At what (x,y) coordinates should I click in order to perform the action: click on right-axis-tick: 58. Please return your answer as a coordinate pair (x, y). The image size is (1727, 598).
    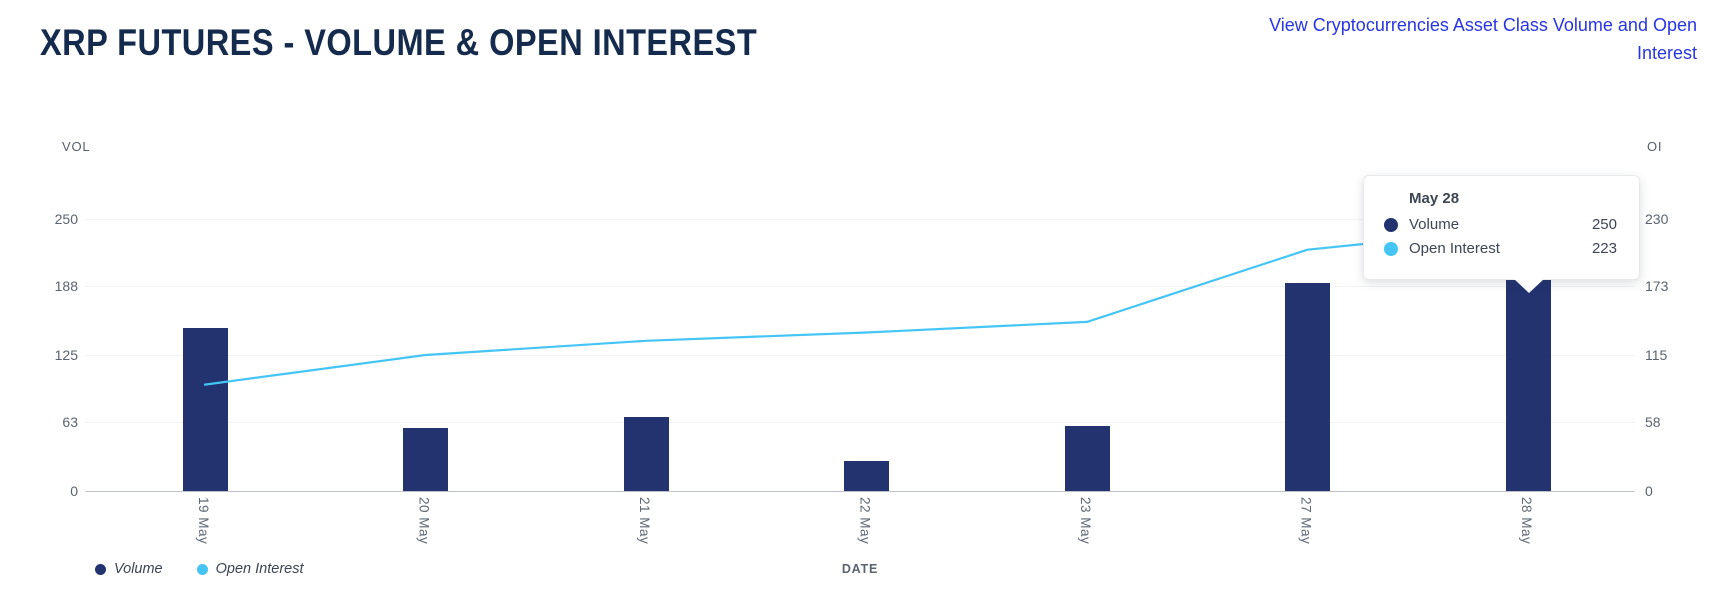
    Looking at the image, I should click on (1653, 422).